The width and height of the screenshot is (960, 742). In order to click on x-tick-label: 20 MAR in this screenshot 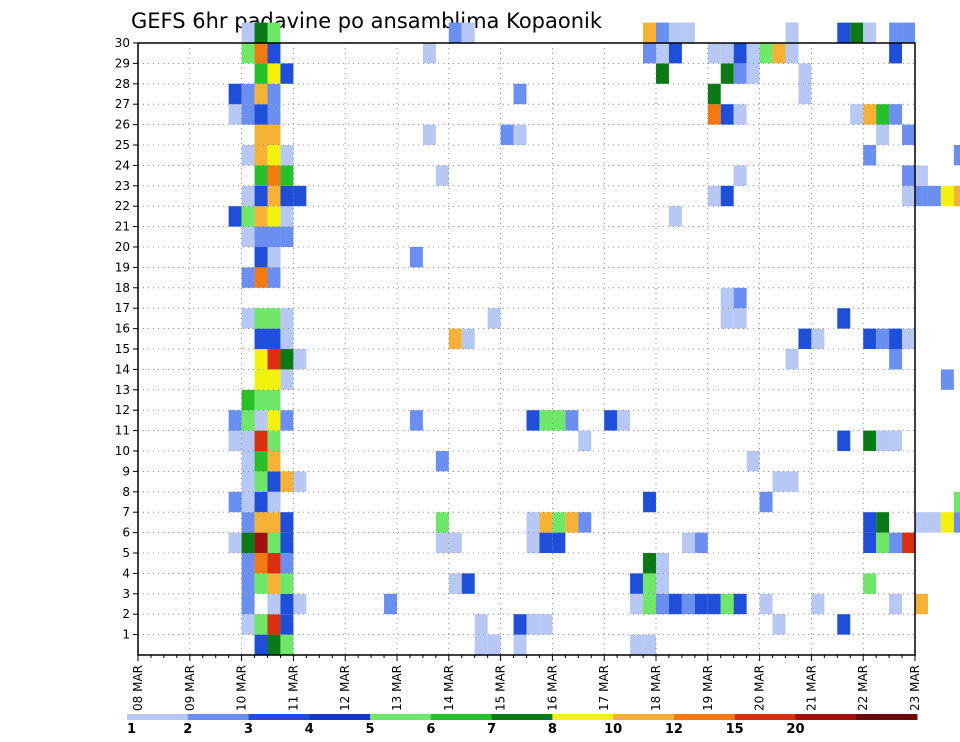, I will do `click(760, 688)`.